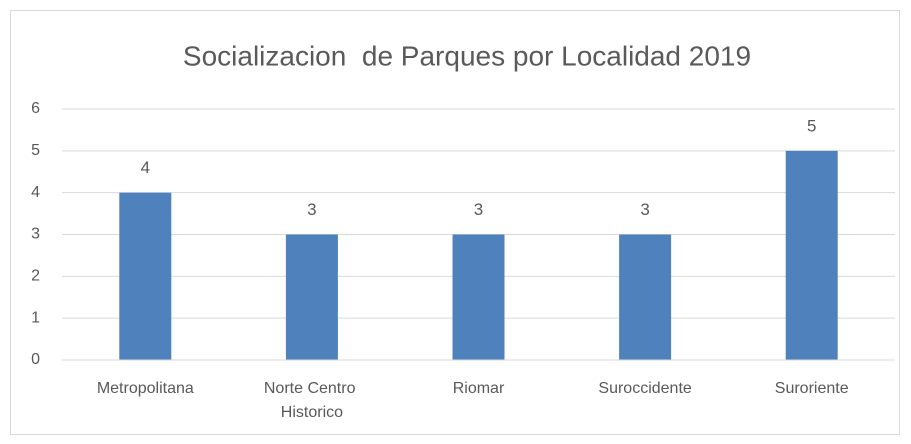 The image size is (911, 444). What do you see at coordinates (35, 234) in the screenshot?
I see `y-tick-label: 3` at bounding box center [35, 234].